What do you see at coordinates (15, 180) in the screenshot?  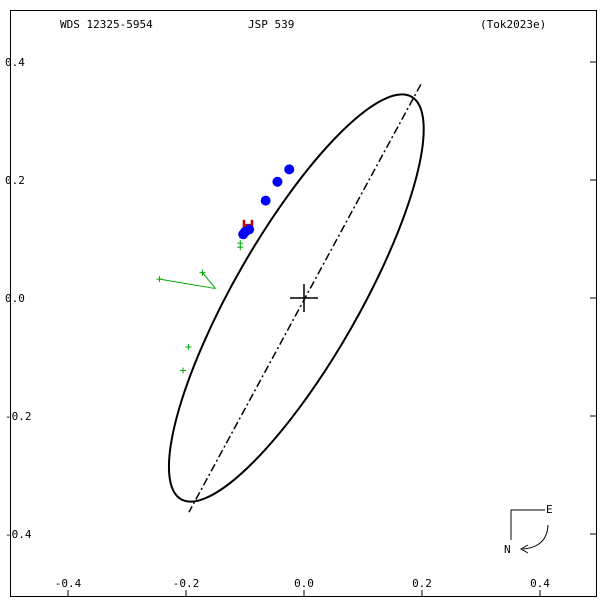 I see `y-tick-label: 0.2` at bounding box center [15, 180].